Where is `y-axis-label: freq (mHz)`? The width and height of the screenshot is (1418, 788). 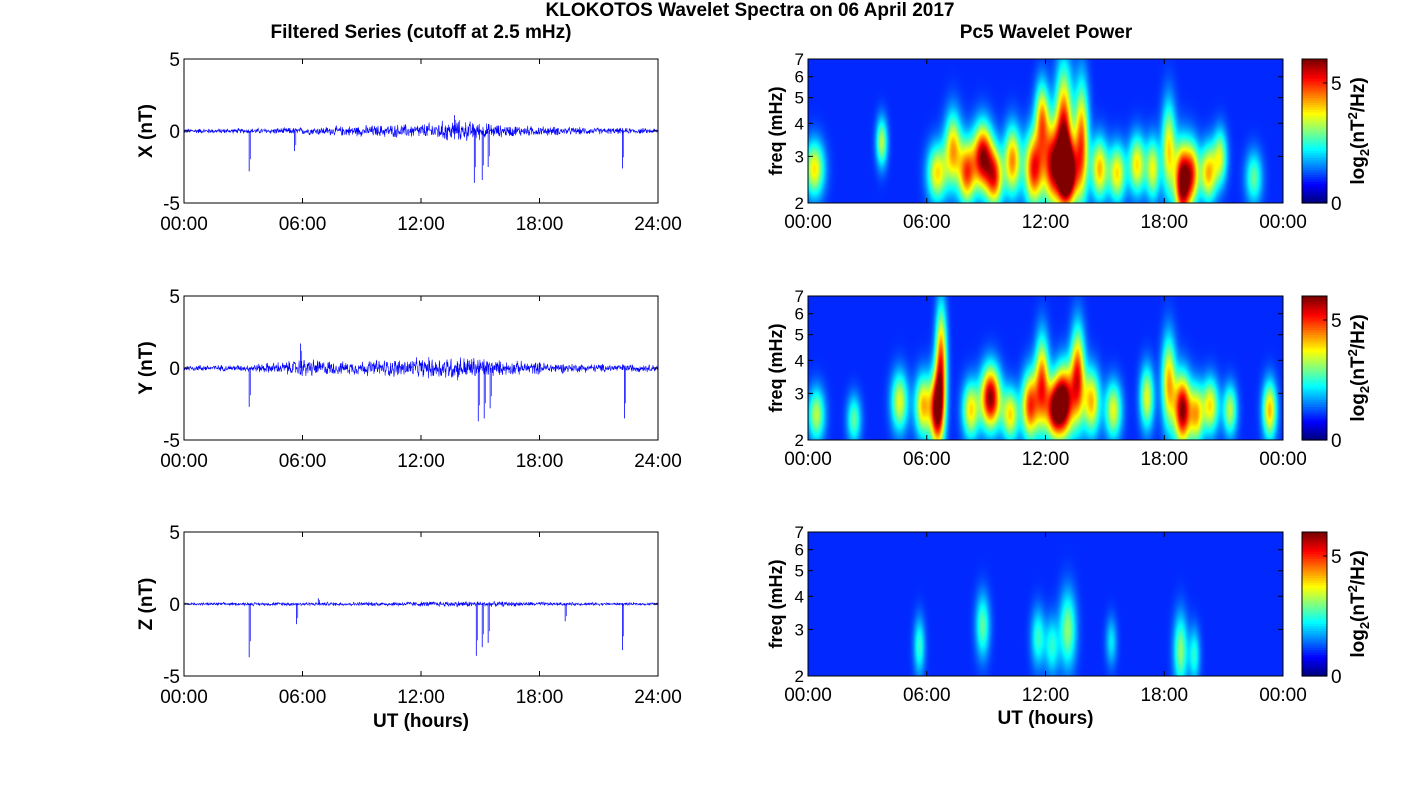 y-axis-label: freq (mHz) is located at coordinates (776, 367).